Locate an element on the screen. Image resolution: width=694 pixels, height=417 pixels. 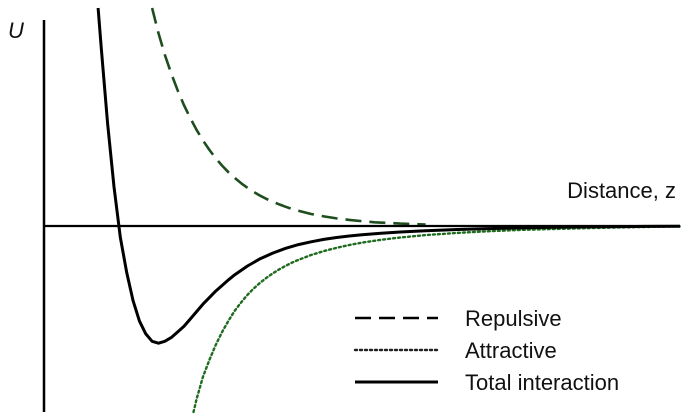
y-axis-label: U is located at coordinates (16, 30).